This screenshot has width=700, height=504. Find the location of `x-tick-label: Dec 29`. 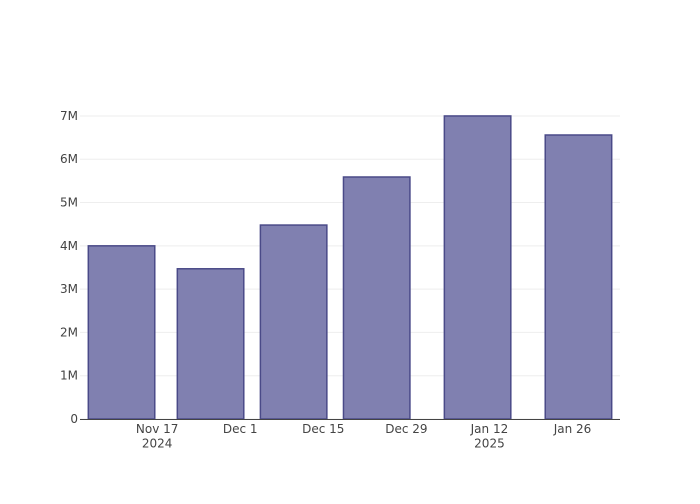

x-tick-label: Dec 29 is located at coordinates (406, 429).